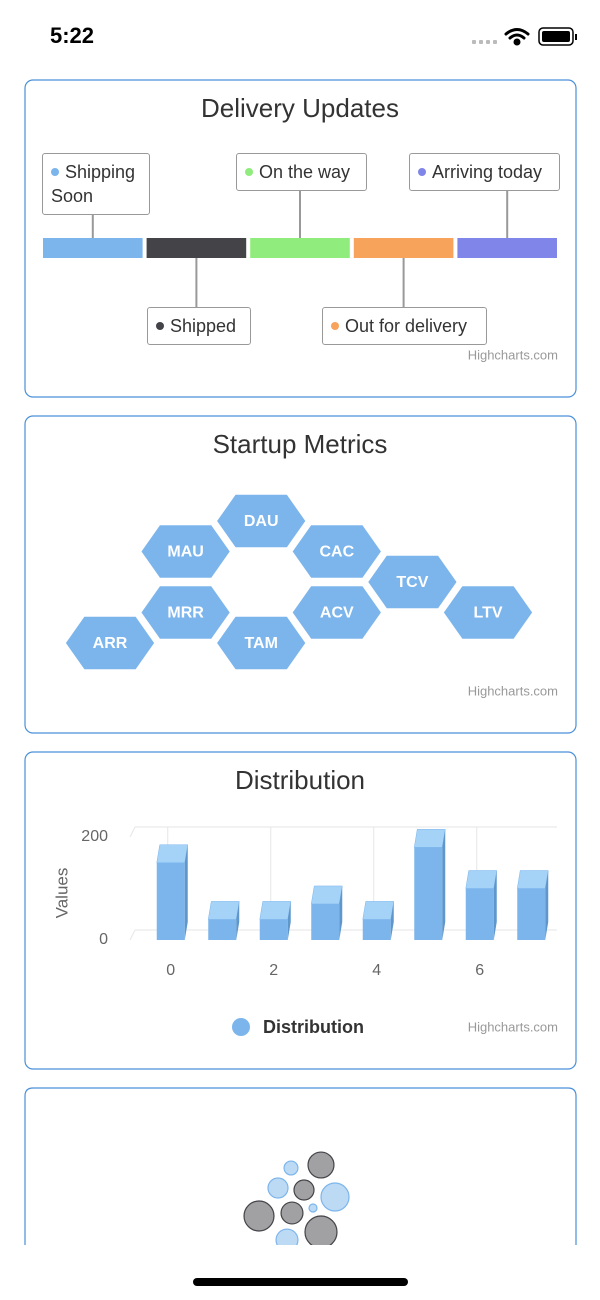 This screenshot has width=600, height=1300. Describe the element at coordinates (103, 939) in the screenshot. I see `y-tick-label: 0` at that location.